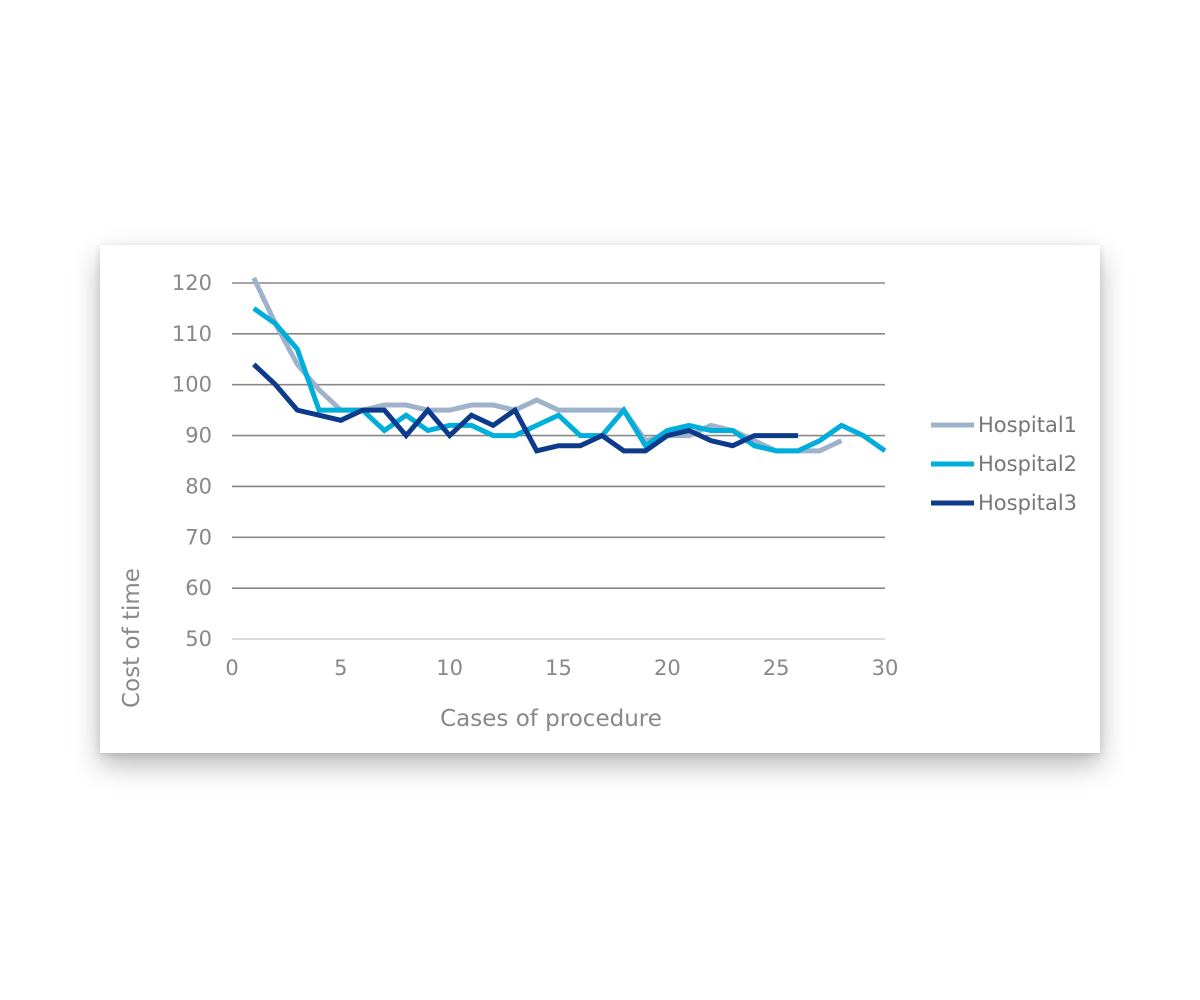  What do you see at coordinates (231, 668) in the screenshot?
I see `x-tick-label: 0` at bounding box center [231, 668].